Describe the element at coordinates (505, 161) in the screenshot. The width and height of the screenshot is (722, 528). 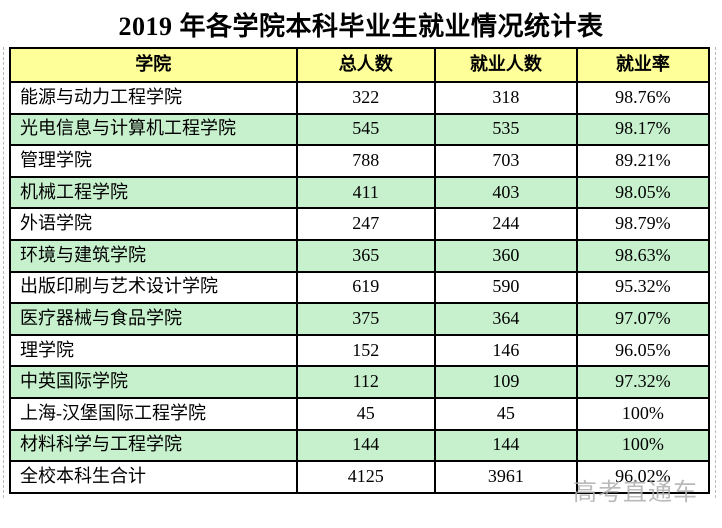
I see `employed-cell: 703` at that location.